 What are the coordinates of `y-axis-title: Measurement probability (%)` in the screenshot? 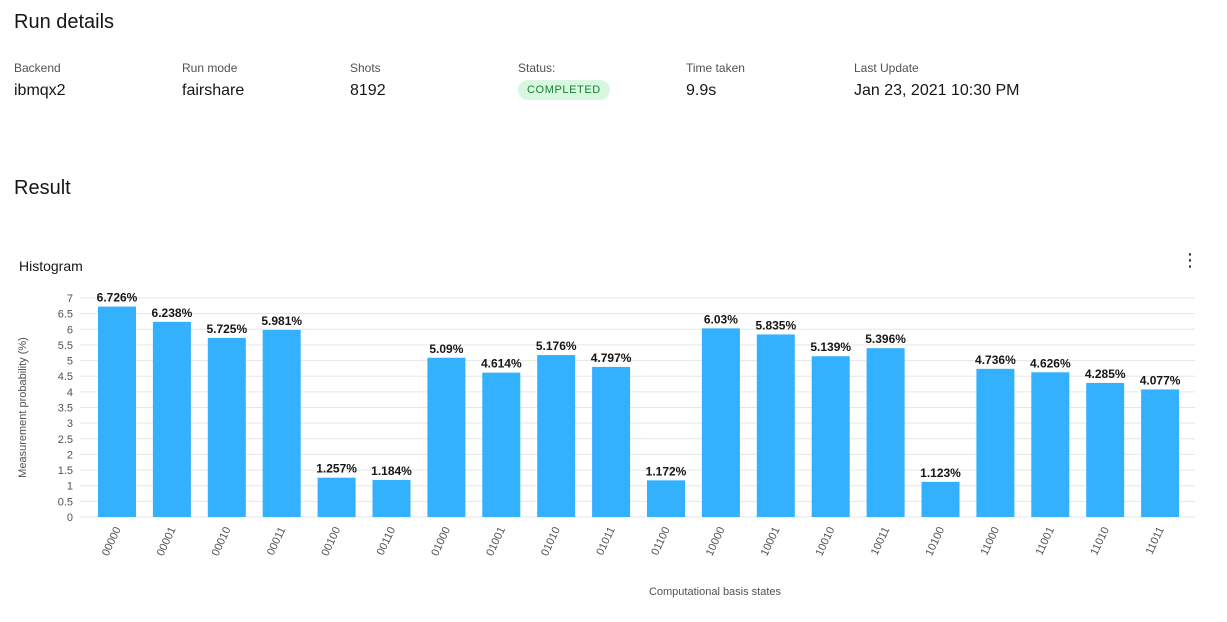 It's located at (23, 407).